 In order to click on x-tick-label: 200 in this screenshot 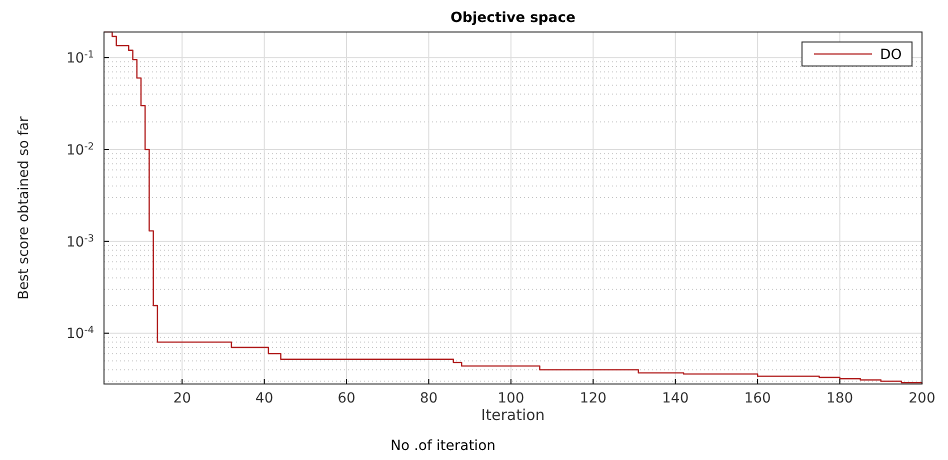, I will do `click(922, 398)`.